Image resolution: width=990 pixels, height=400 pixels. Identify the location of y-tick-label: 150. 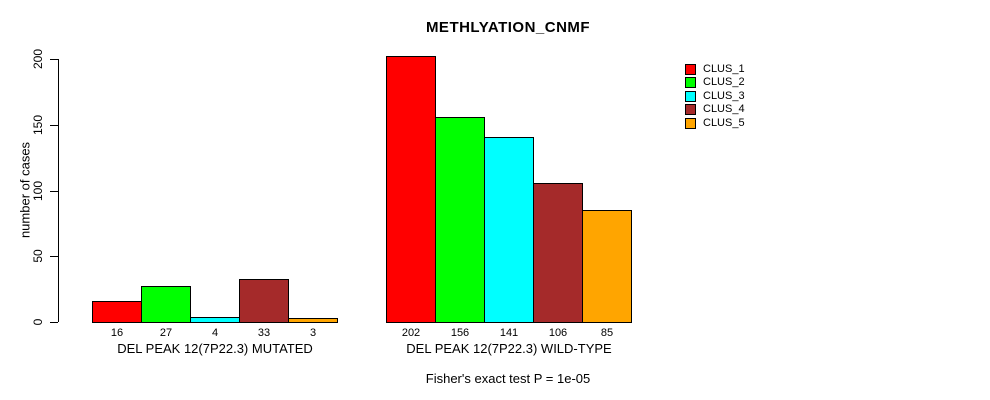
(38, 125).